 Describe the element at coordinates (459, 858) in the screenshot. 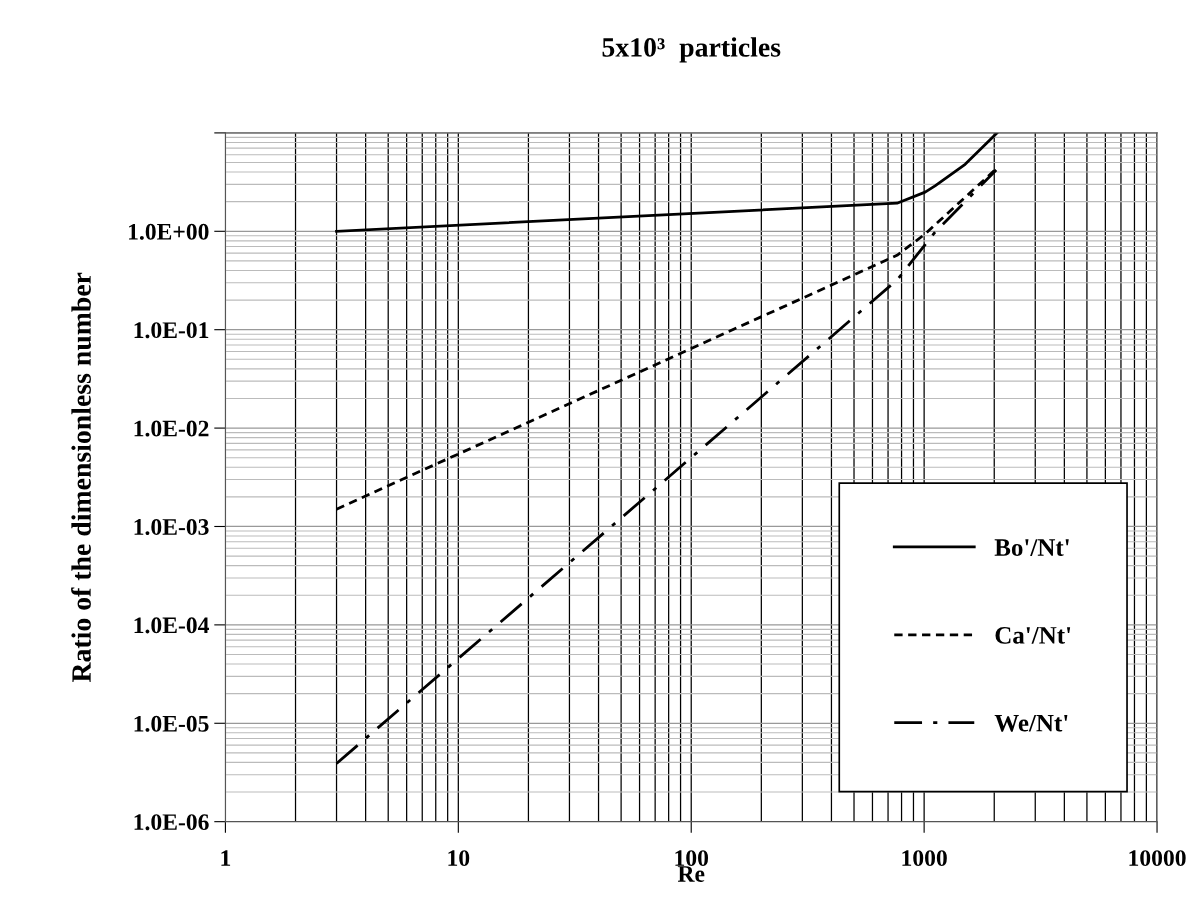

I see `x-tick-label: 10` at that location.